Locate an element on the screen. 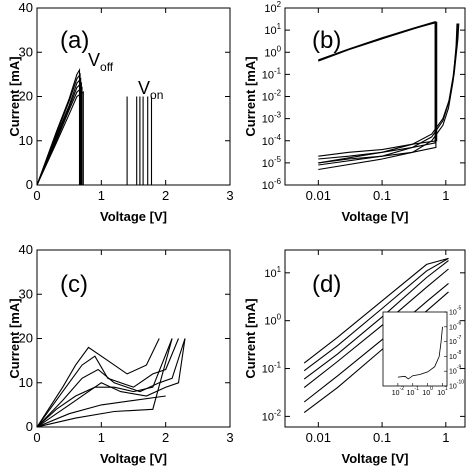 The width and height of the screenshot is (474, 475). annotation-on: Von is located at coordinates (150, 90).